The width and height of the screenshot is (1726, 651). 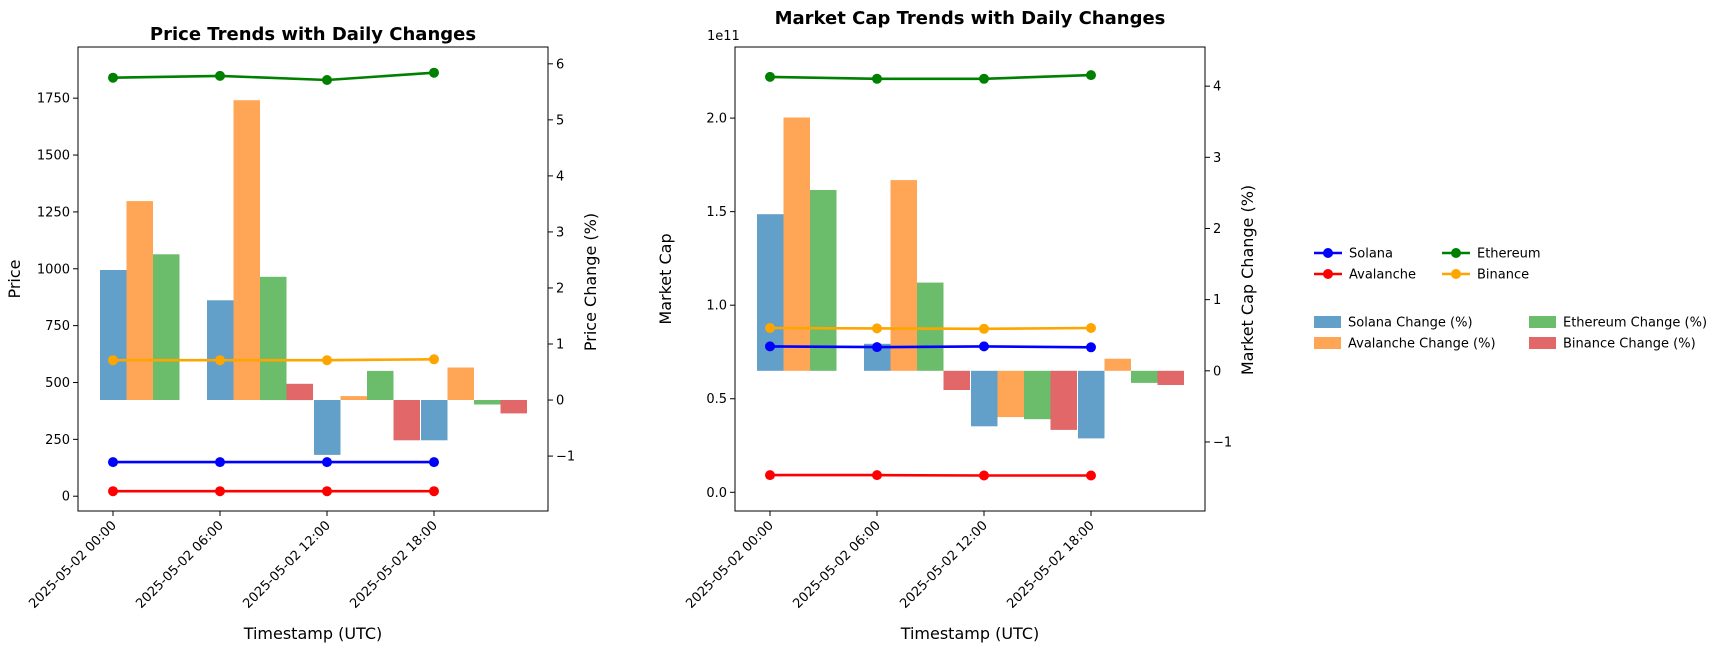 What do you see at coordinates (53, 156) in the screenshot?
I see `y-tick-label: 1500` at bounding box center [53, 156].